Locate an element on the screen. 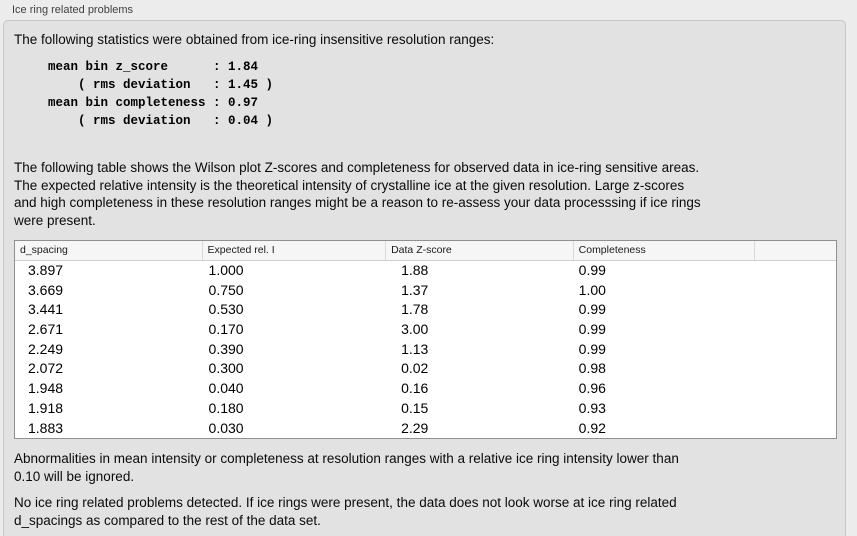  table-cell: 0.16 is located at coordinates (415, 388).